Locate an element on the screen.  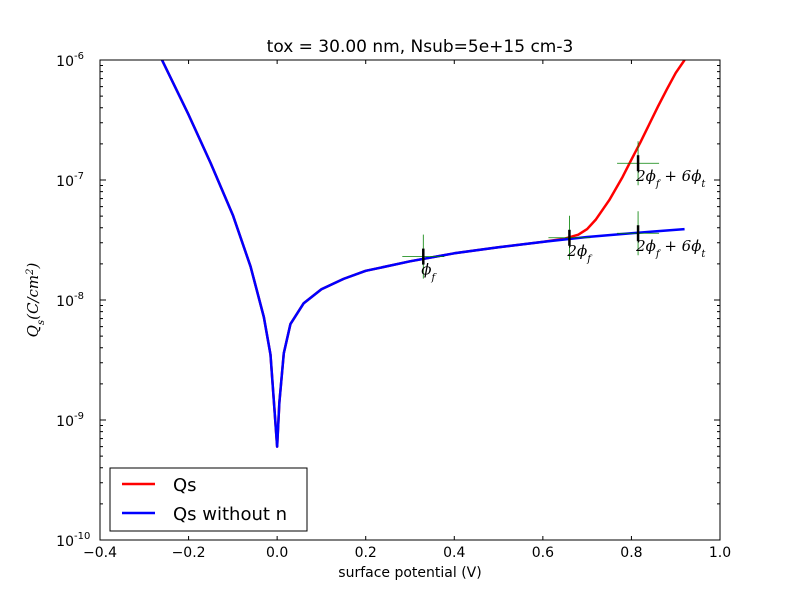
legend-label: Qs without n is located at coordinates (230, 514).